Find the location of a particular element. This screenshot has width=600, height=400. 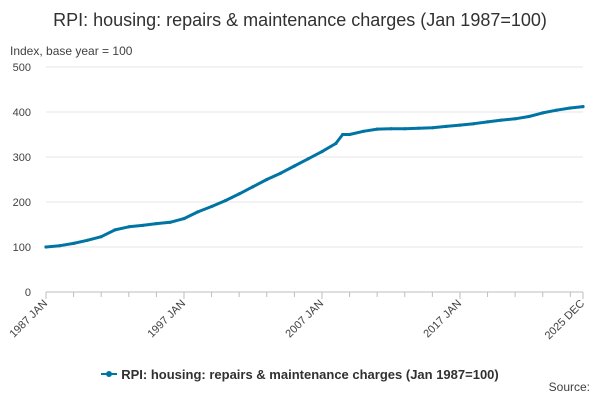

y-tick-label: 0 is located at coordinates (28, 293).